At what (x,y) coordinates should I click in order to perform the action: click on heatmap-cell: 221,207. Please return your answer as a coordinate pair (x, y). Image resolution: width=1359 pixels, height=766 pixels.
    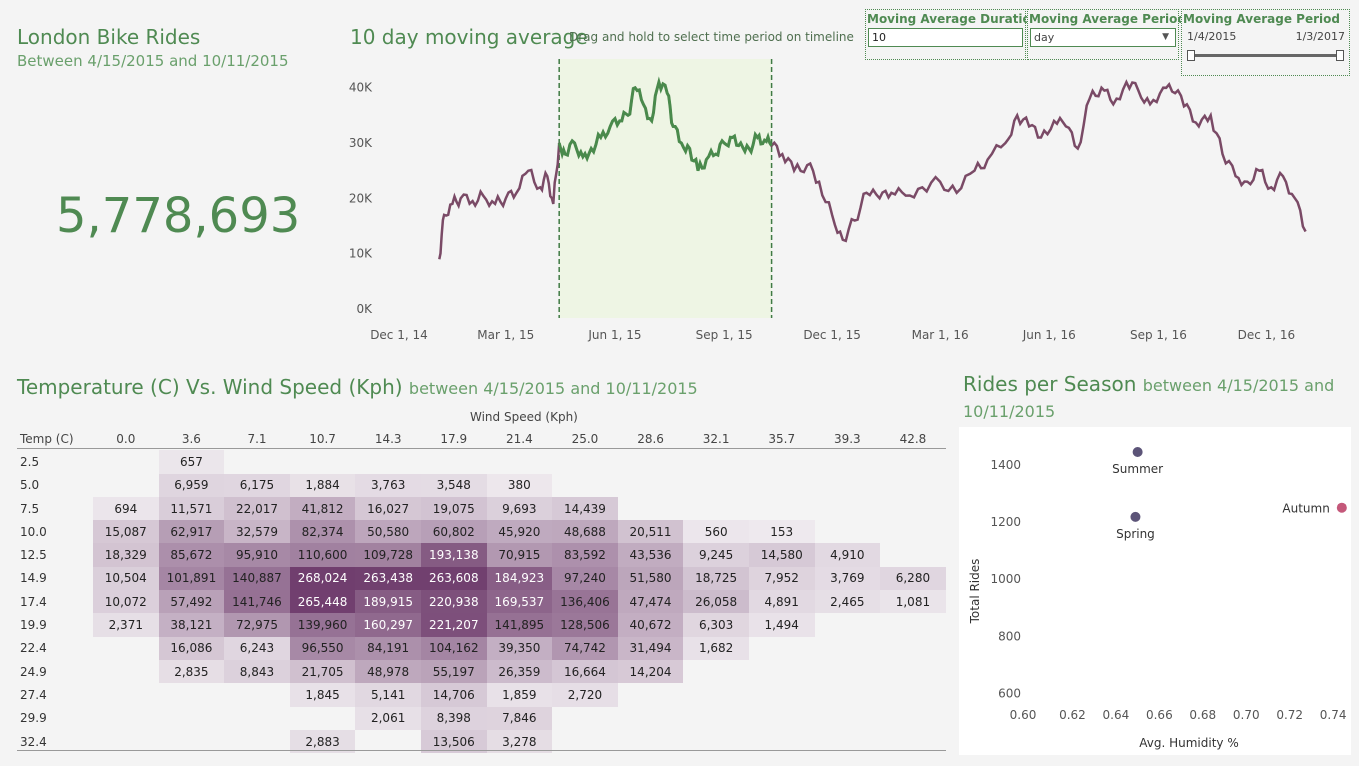
    Looking at the image, I should click on (453, 625).